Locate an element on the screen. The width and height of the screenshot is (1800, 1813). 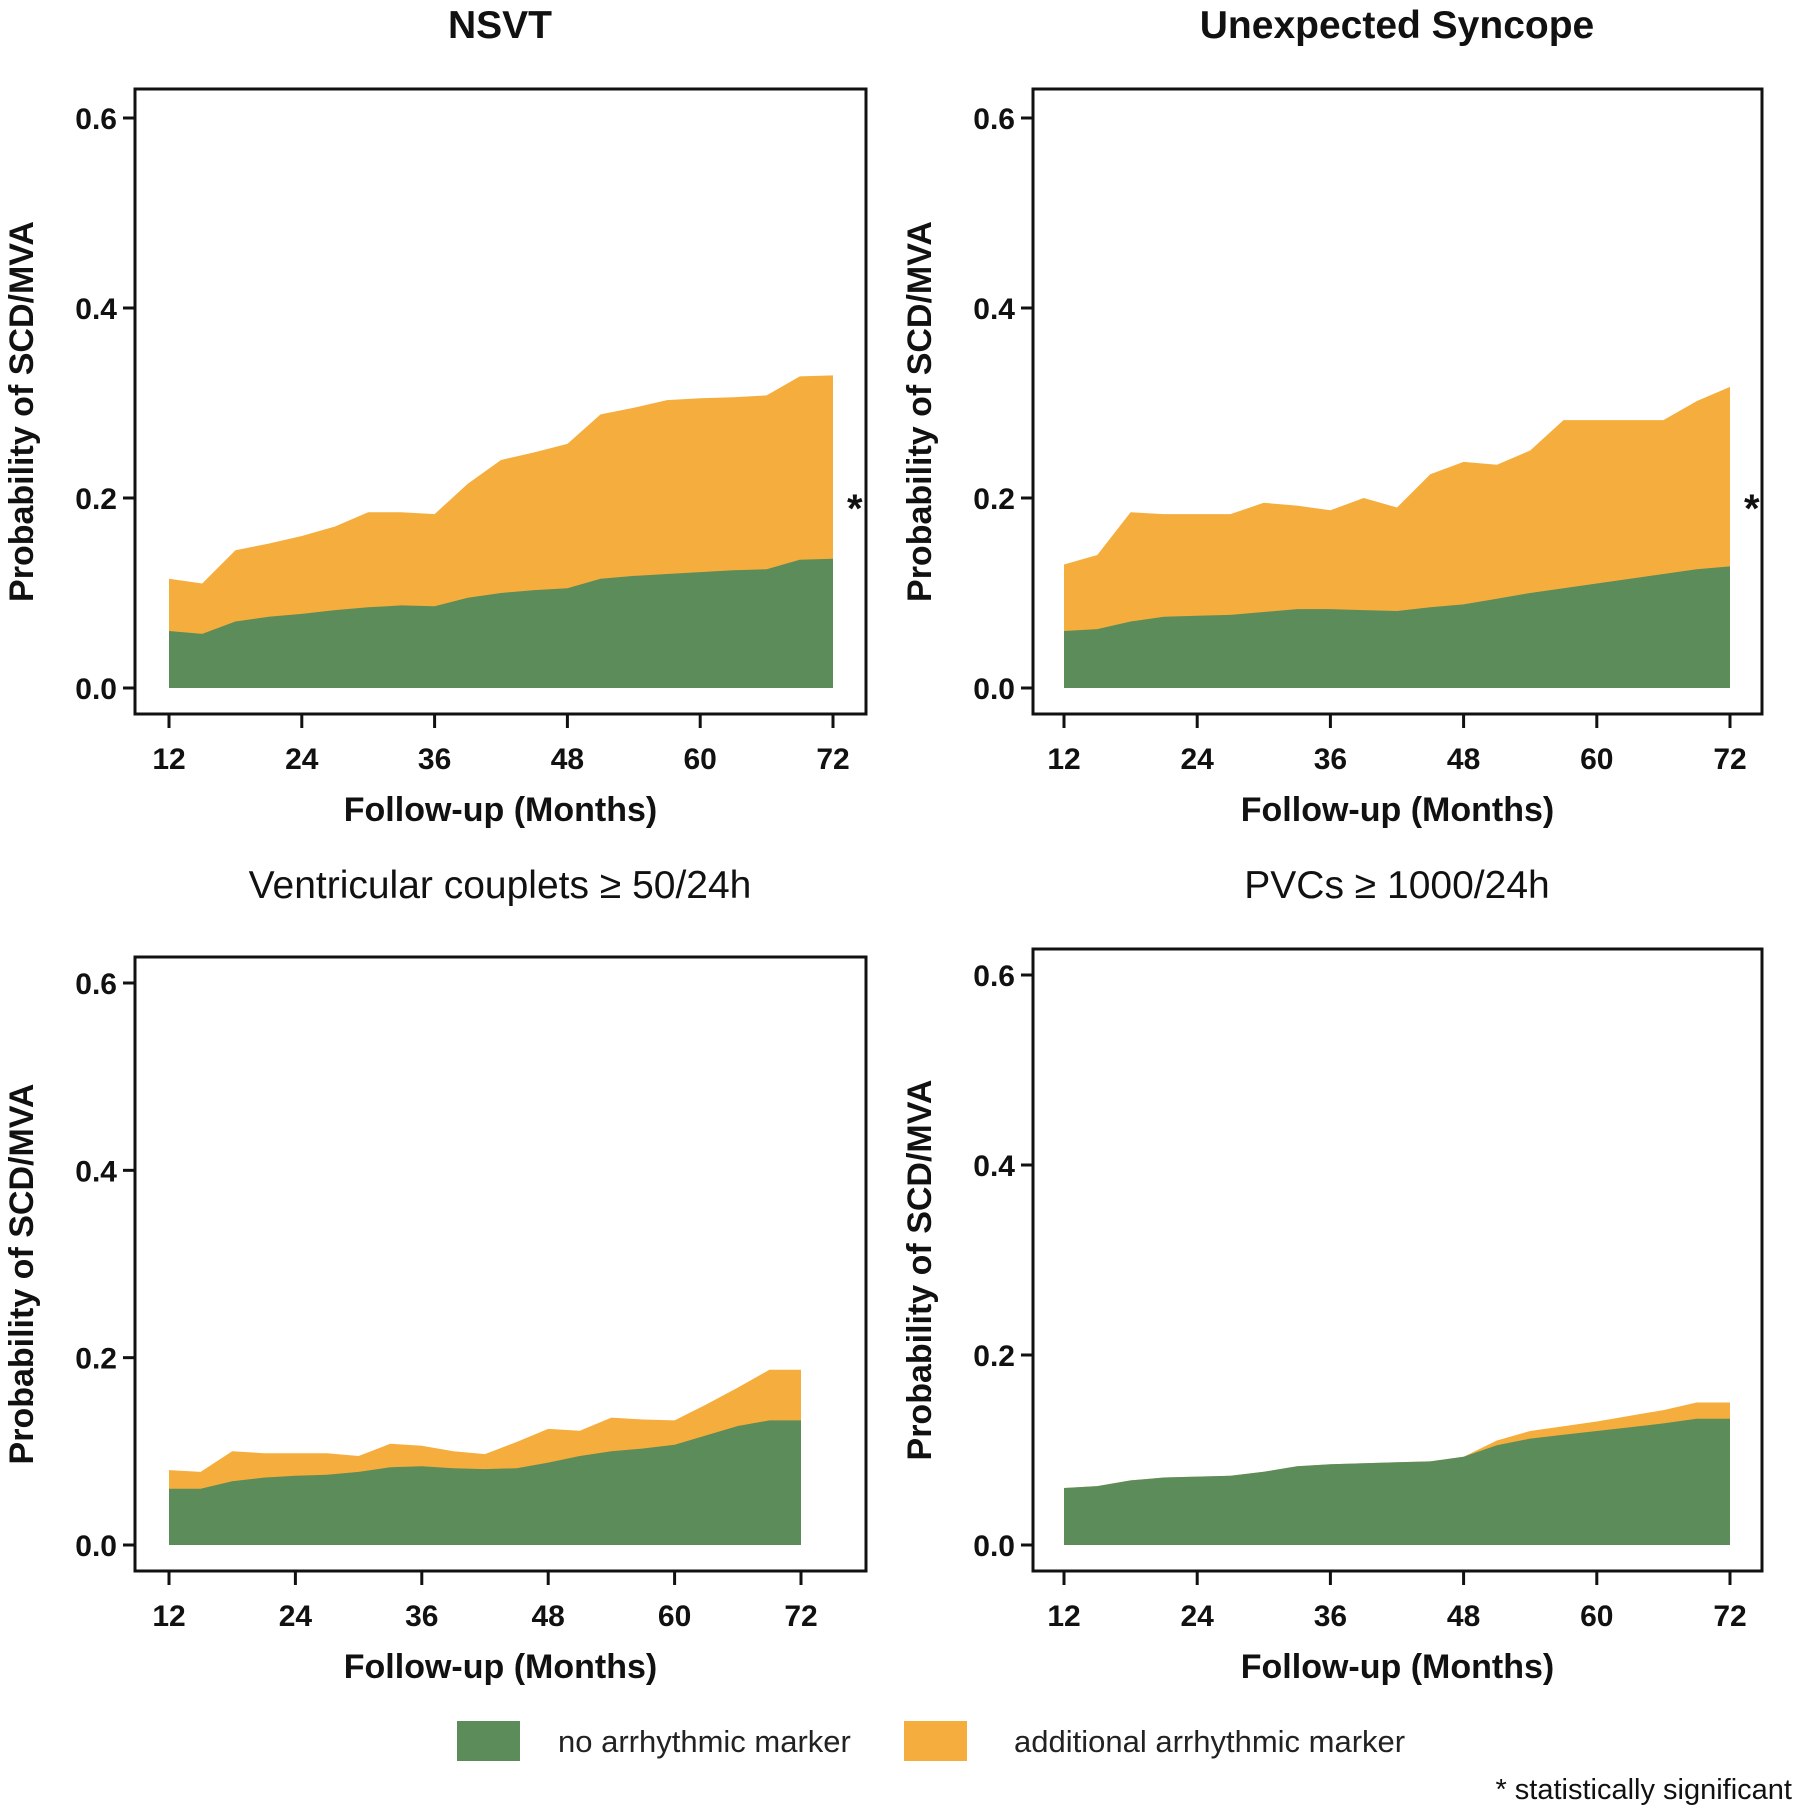
legend-label-green: no arrhythmic marker is located at coordinates (704, 1741).